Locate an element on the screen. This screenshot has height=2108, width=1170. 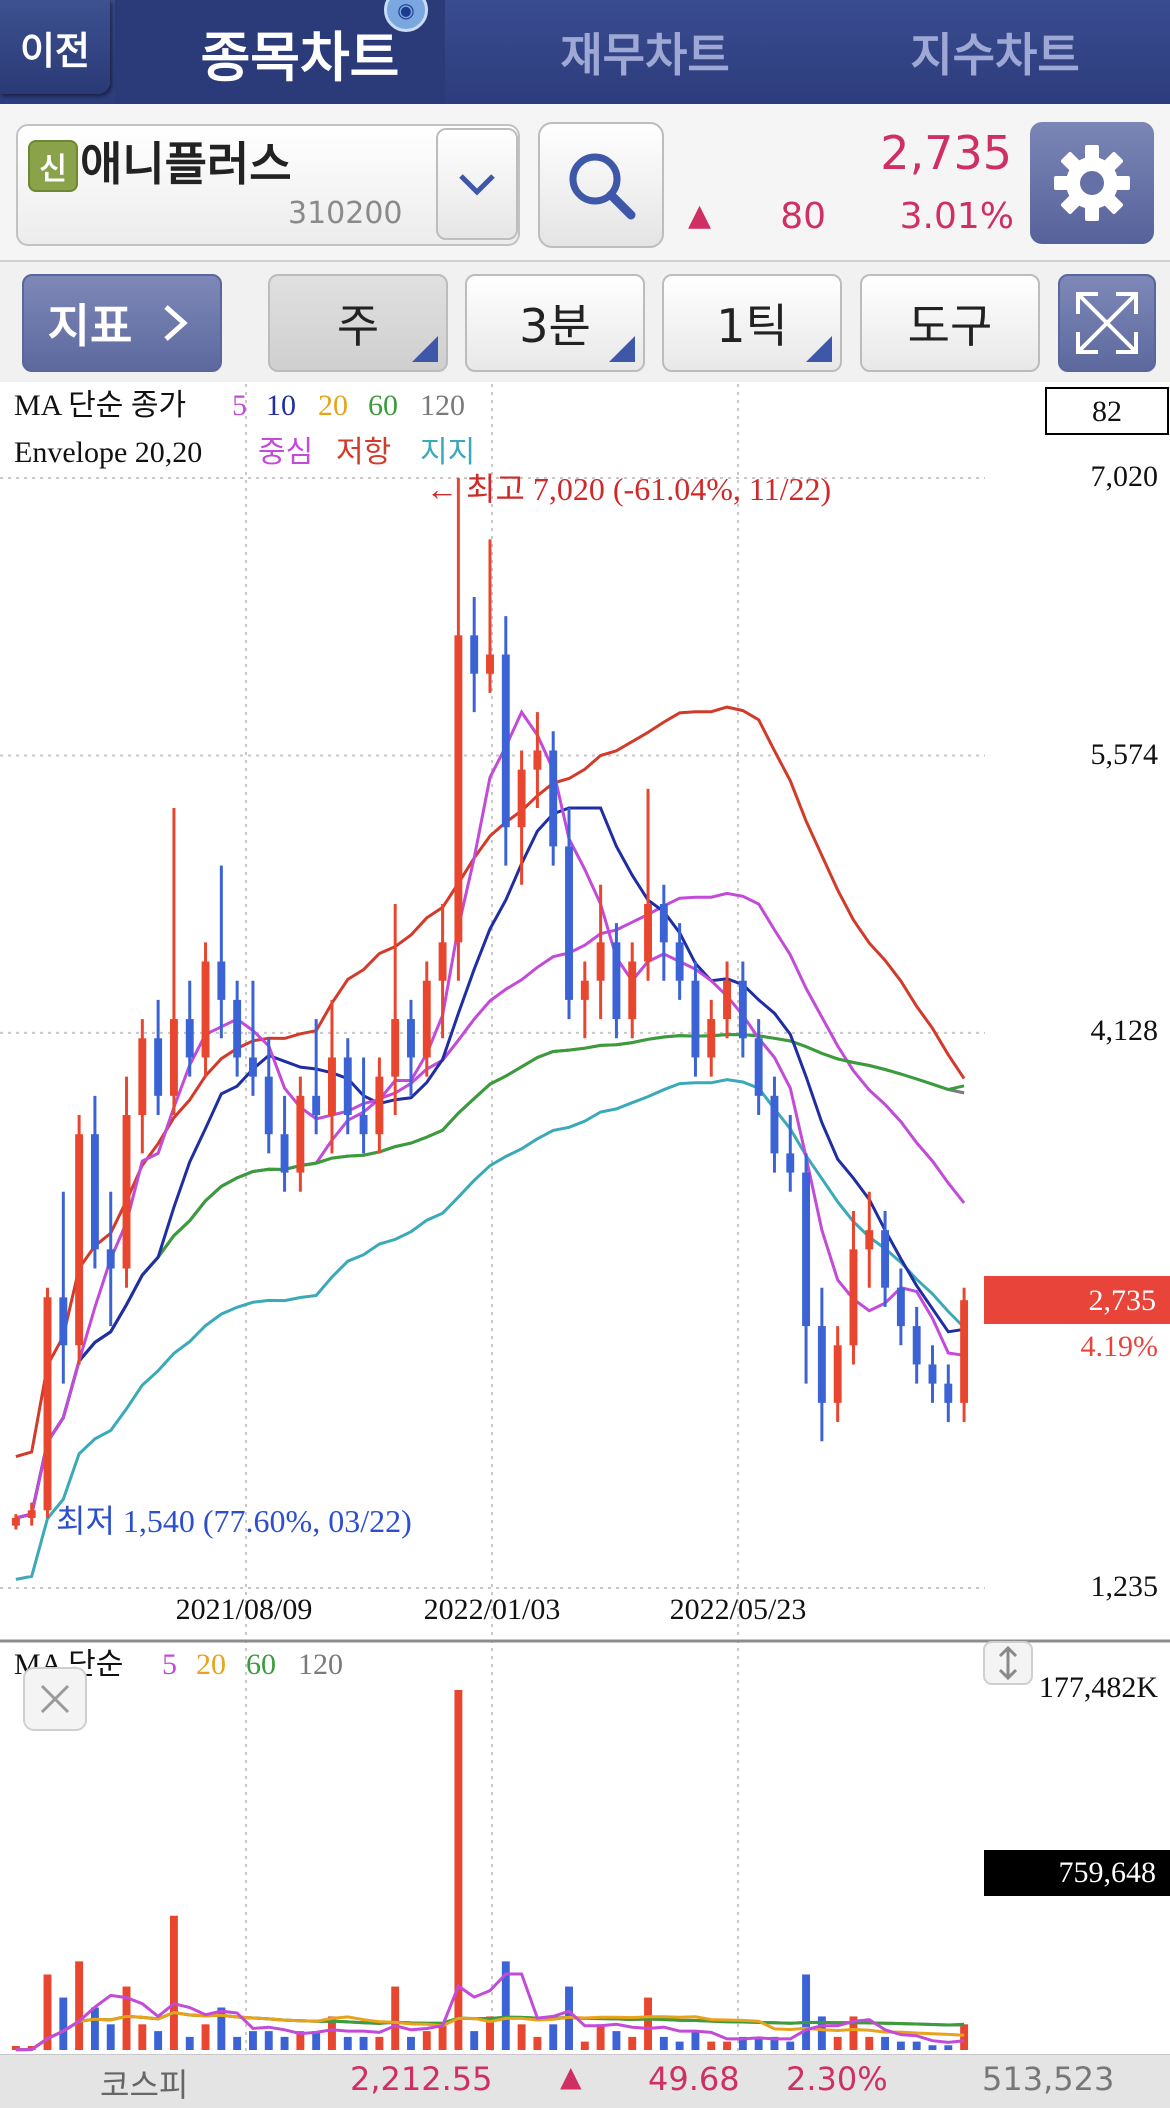
stock-dropdown-button is located at coordinates (477, 184).